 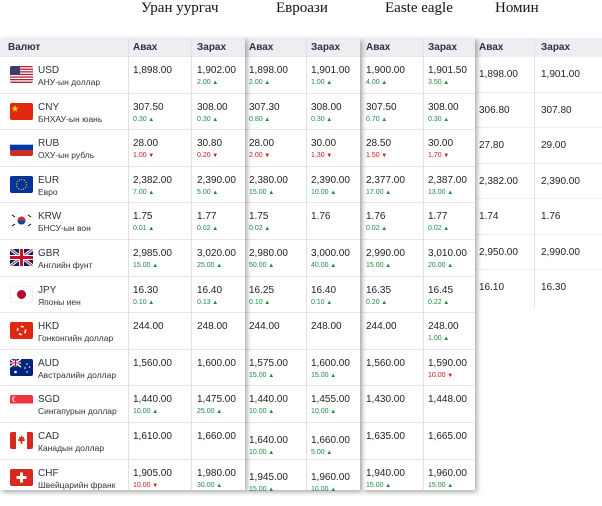 What do you see at coordinates (256, 302) in the screenshot?
I see `change-value: 0.10` at bounding box center [256, 302].